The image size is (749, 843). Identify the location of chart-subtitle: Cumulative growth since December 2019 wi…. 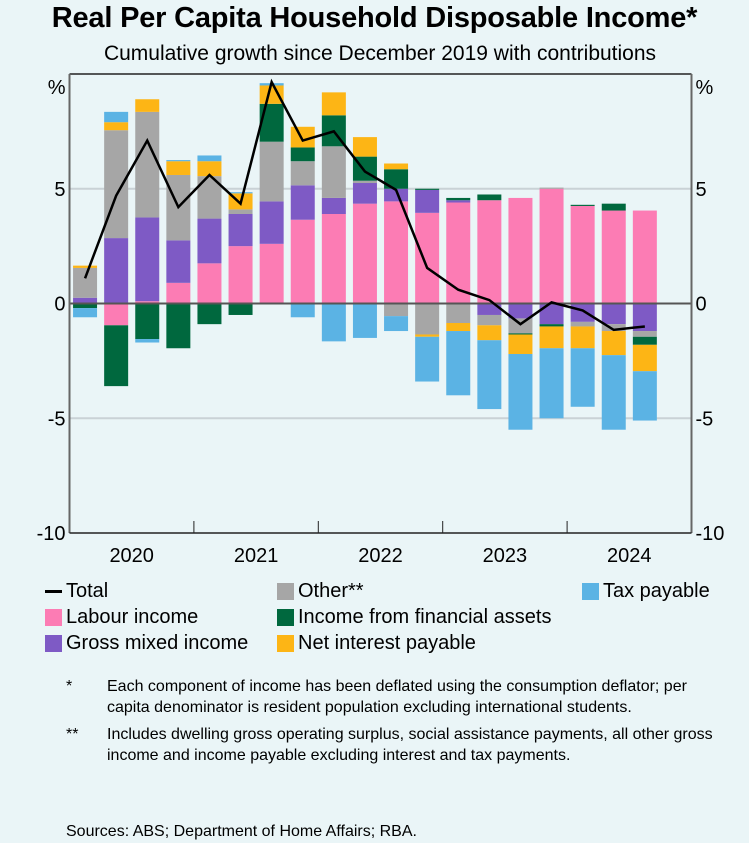
(380, 53).